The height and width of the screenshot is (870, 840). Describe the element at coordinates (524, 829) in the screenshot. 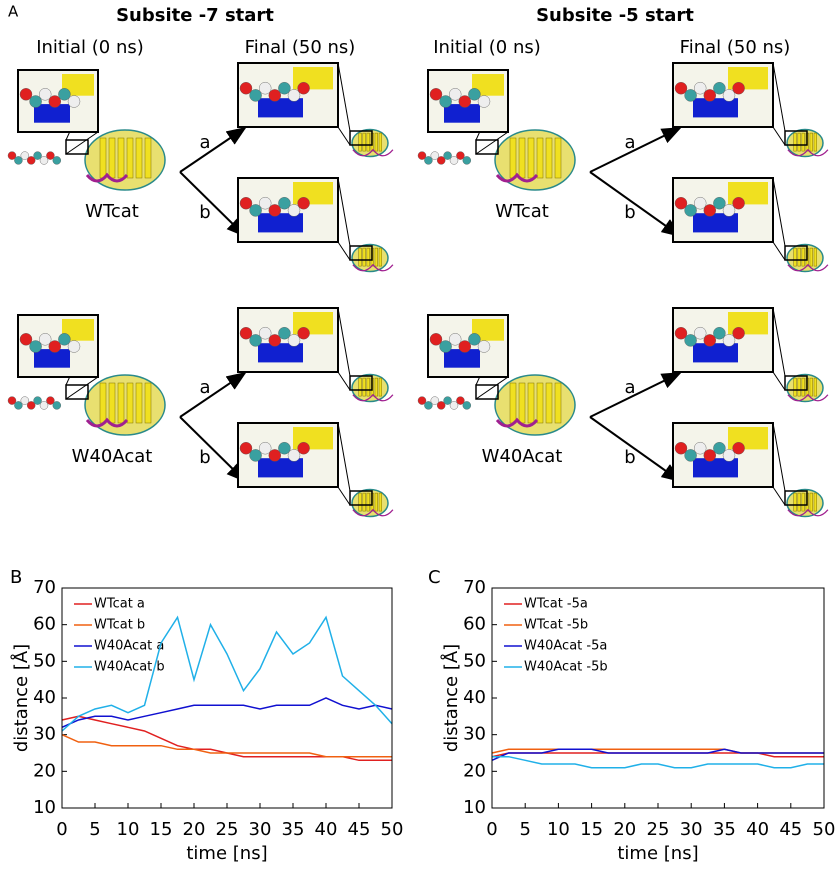

I see `x-tick-label: 5` at that location.